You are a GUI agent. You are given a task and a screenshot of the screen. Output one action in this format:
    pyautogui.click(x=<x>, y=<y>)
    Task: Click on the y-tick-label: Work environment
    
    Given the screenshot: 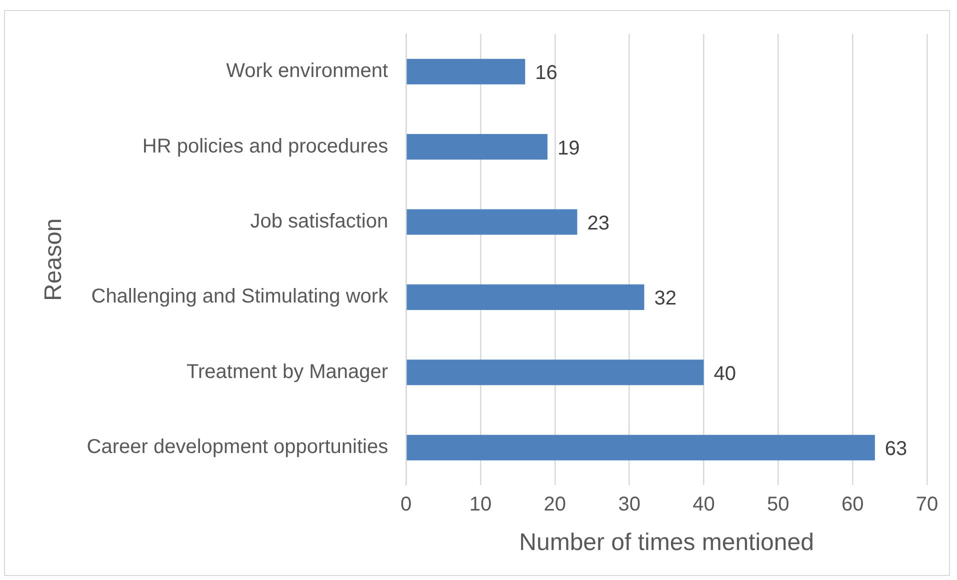 What is the action you would take?
    pyautogui.click(x=307, y=71)
    